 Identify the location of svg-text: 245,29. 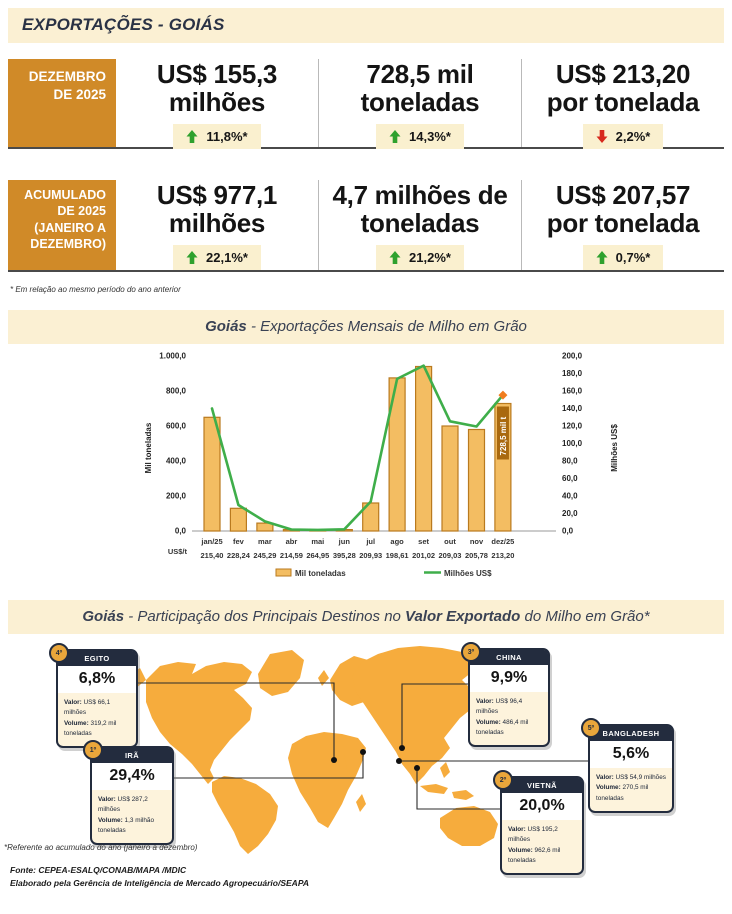
(264, 555).